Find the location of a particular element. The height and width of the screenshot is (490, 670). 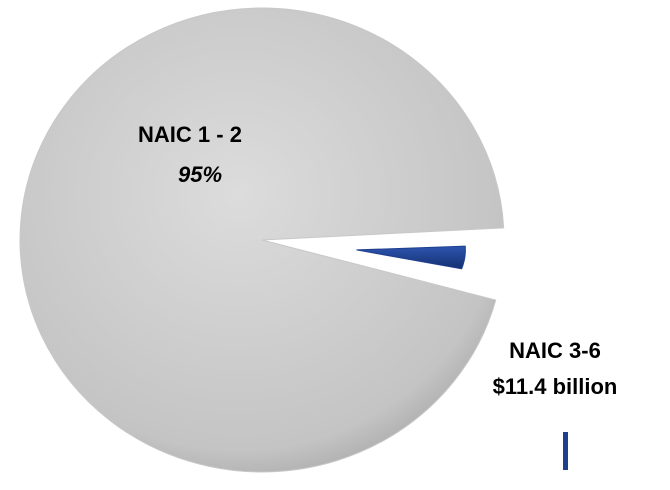

value-label: 5% is located at coordinates (546, 268).